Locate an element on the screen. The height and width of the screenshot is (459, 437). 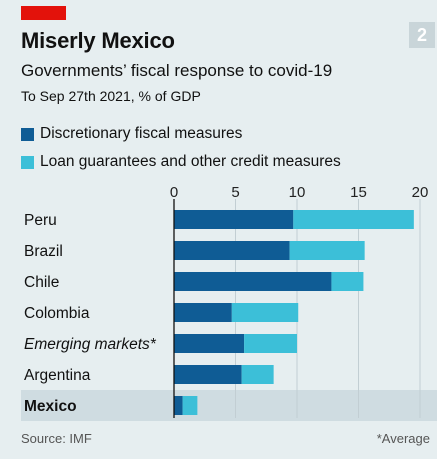
category-label-chile: Chile is located at coordinates (41, 282).